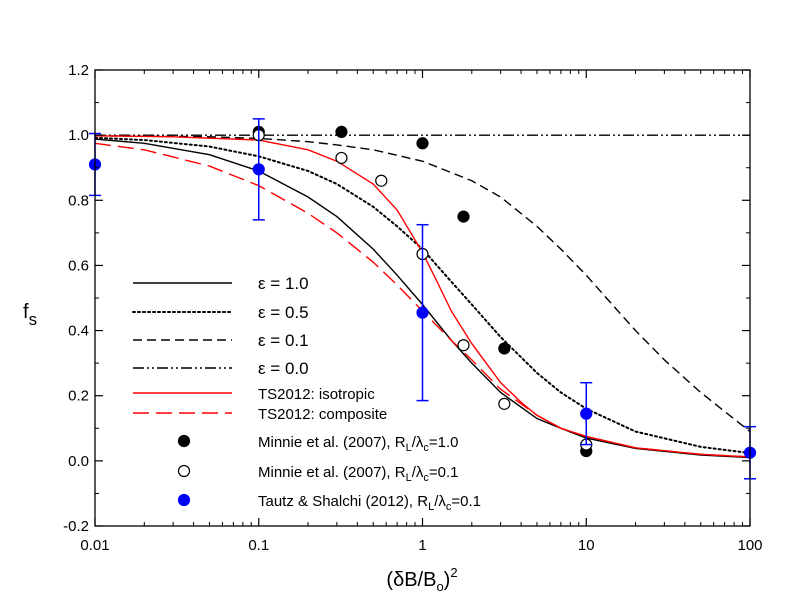 The width and height of the screenshot is (789, 600). I want to click on x-axis-title: (δB/Bo)2, so click(421, 579).